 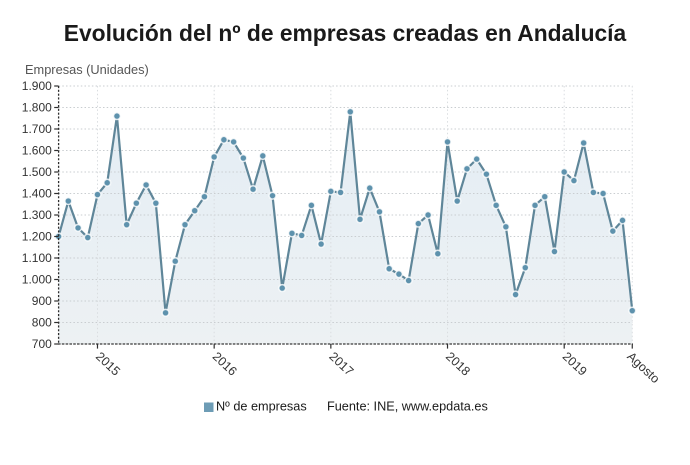 What do you see at coordinates (225, 363) in the screenshot?
I see `svg-text: 2016` at bounding box center [225, 363].